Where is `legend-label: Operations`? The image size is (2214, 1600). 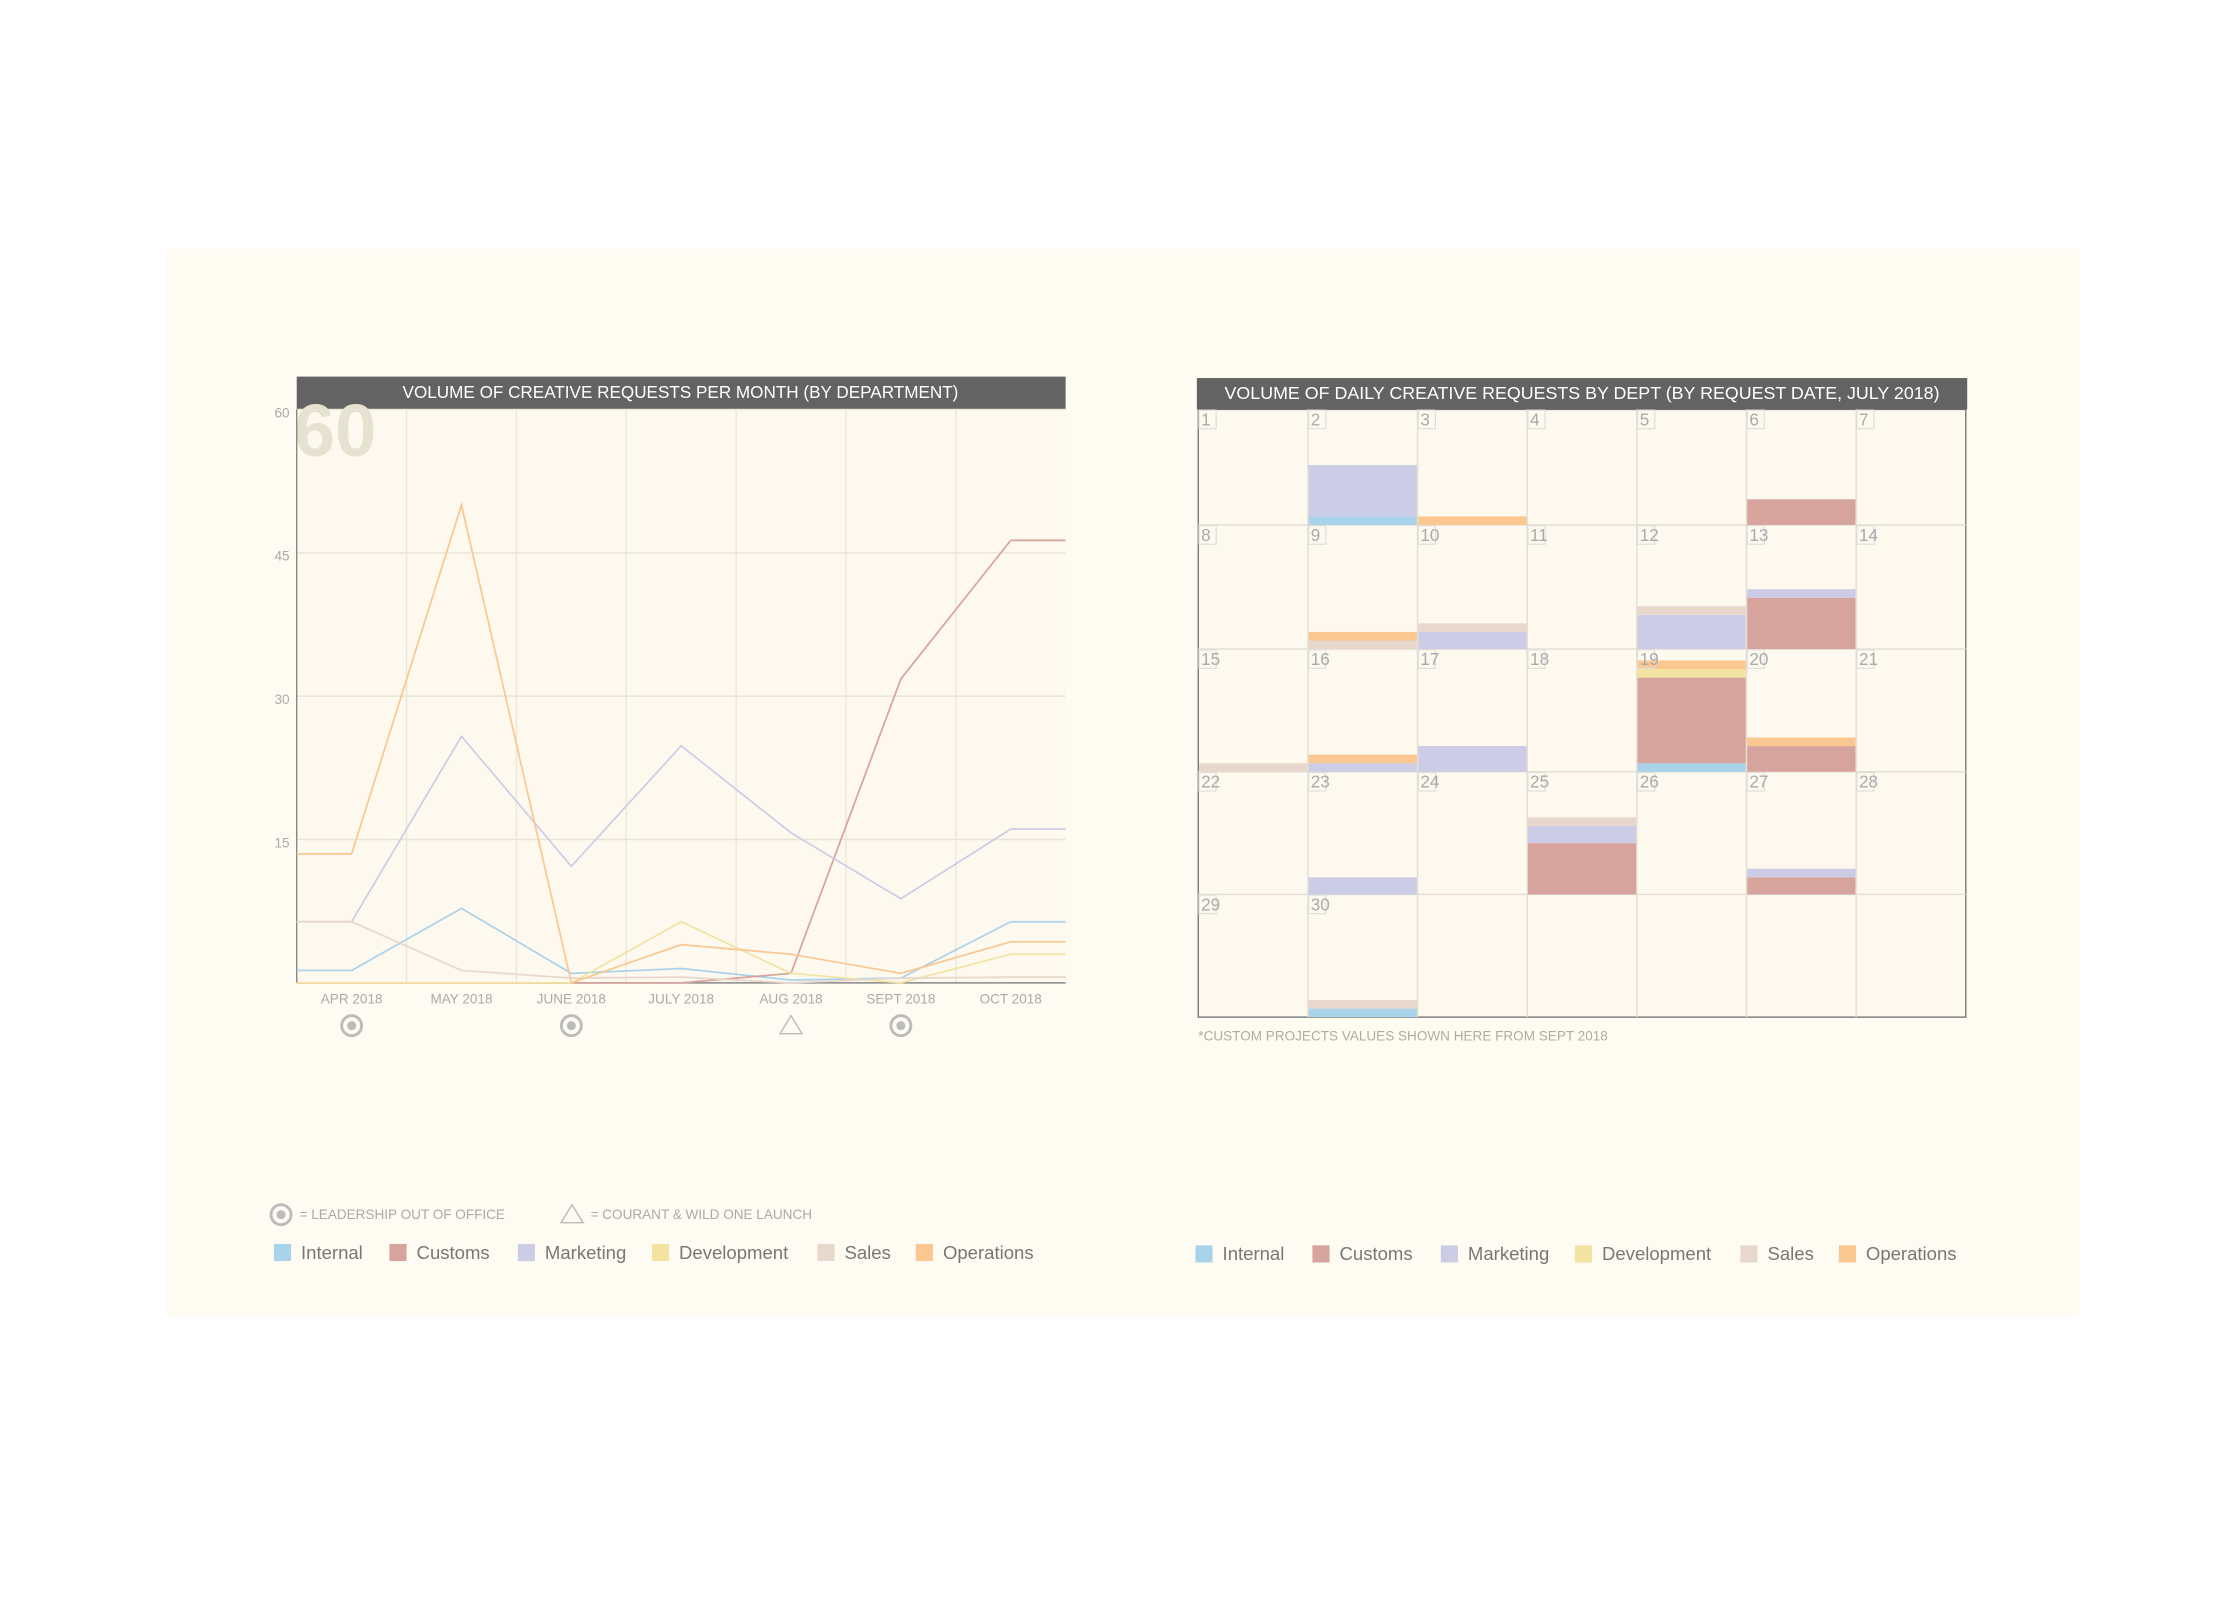 legend-label: Operations is located at coordinates (1911, 1253).